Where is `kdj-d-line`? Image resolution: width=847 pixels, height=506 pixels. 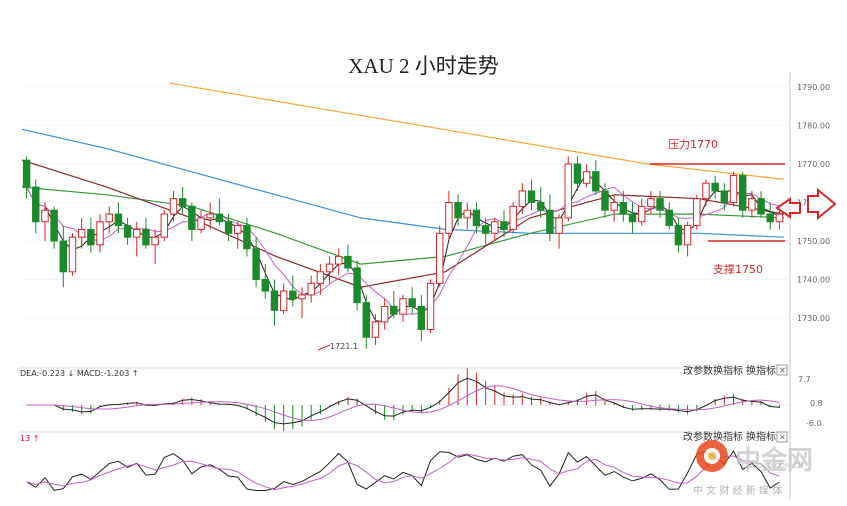 kdj-d-line is located at coordinates (403, 472).